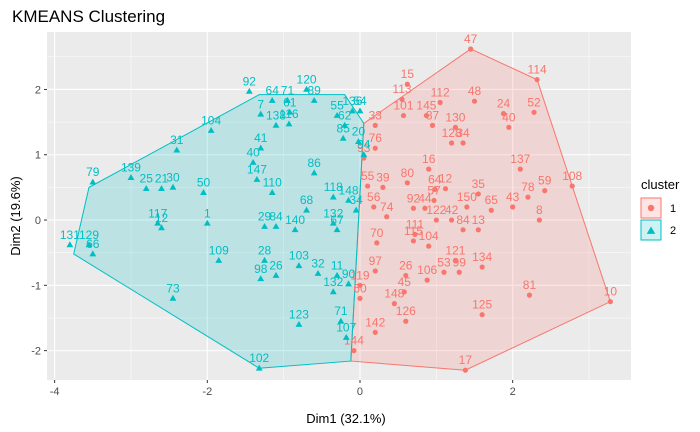  I want to click on point-label: 123, so click(299, 315).